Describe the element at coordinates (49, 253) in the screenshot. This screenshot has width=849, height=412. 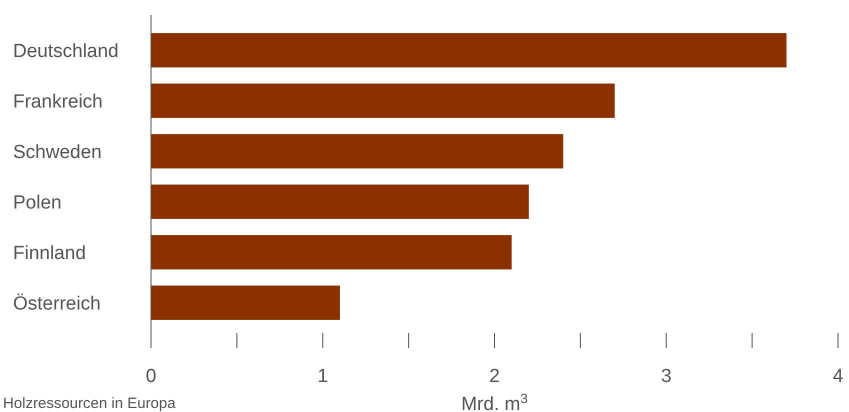
I see `y-tick-label: Finnland` at that location.